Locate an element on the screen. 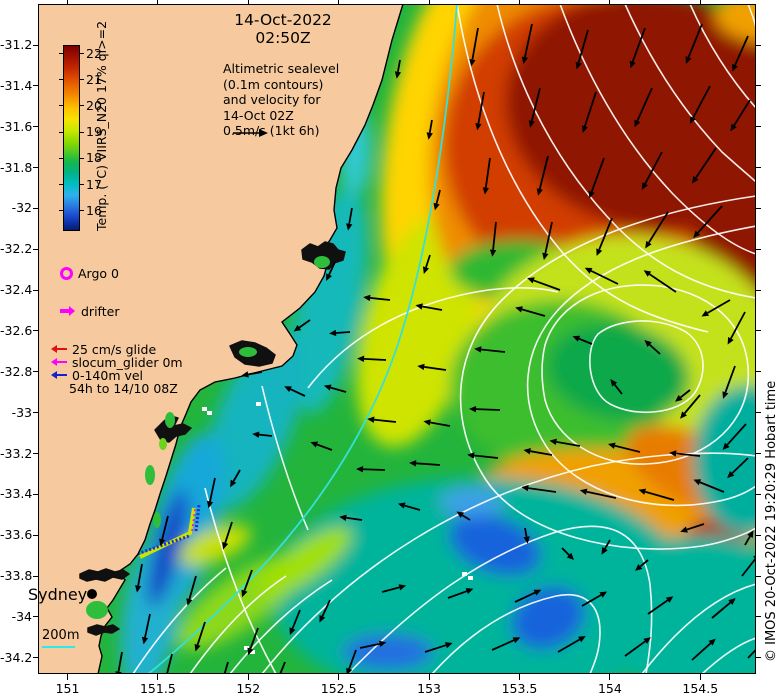  legend-argo-label: Argo 0 is located at coordinates (98, 273).